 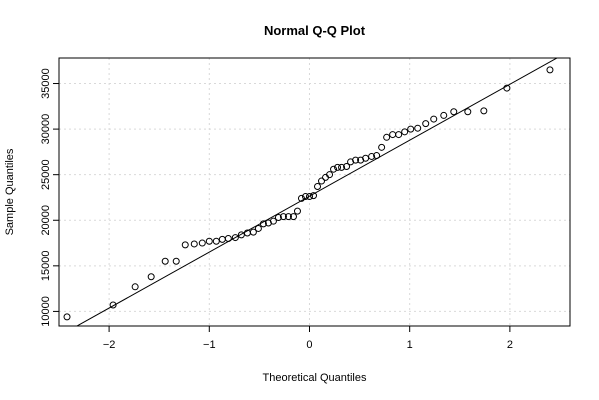 I want to click on x-axis-label: Theoretical Quantiles, so click(x=315, y=378).